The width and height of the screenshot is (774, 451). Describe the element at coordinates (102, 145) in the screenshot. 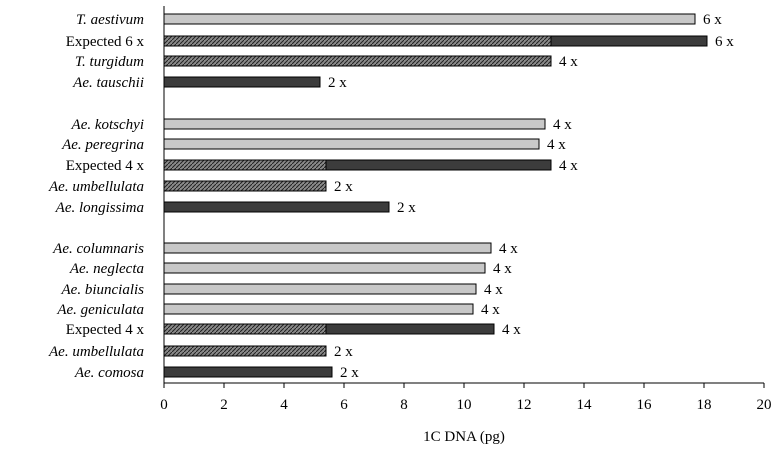

I see `category-label: Ae. peregrina` at that location.